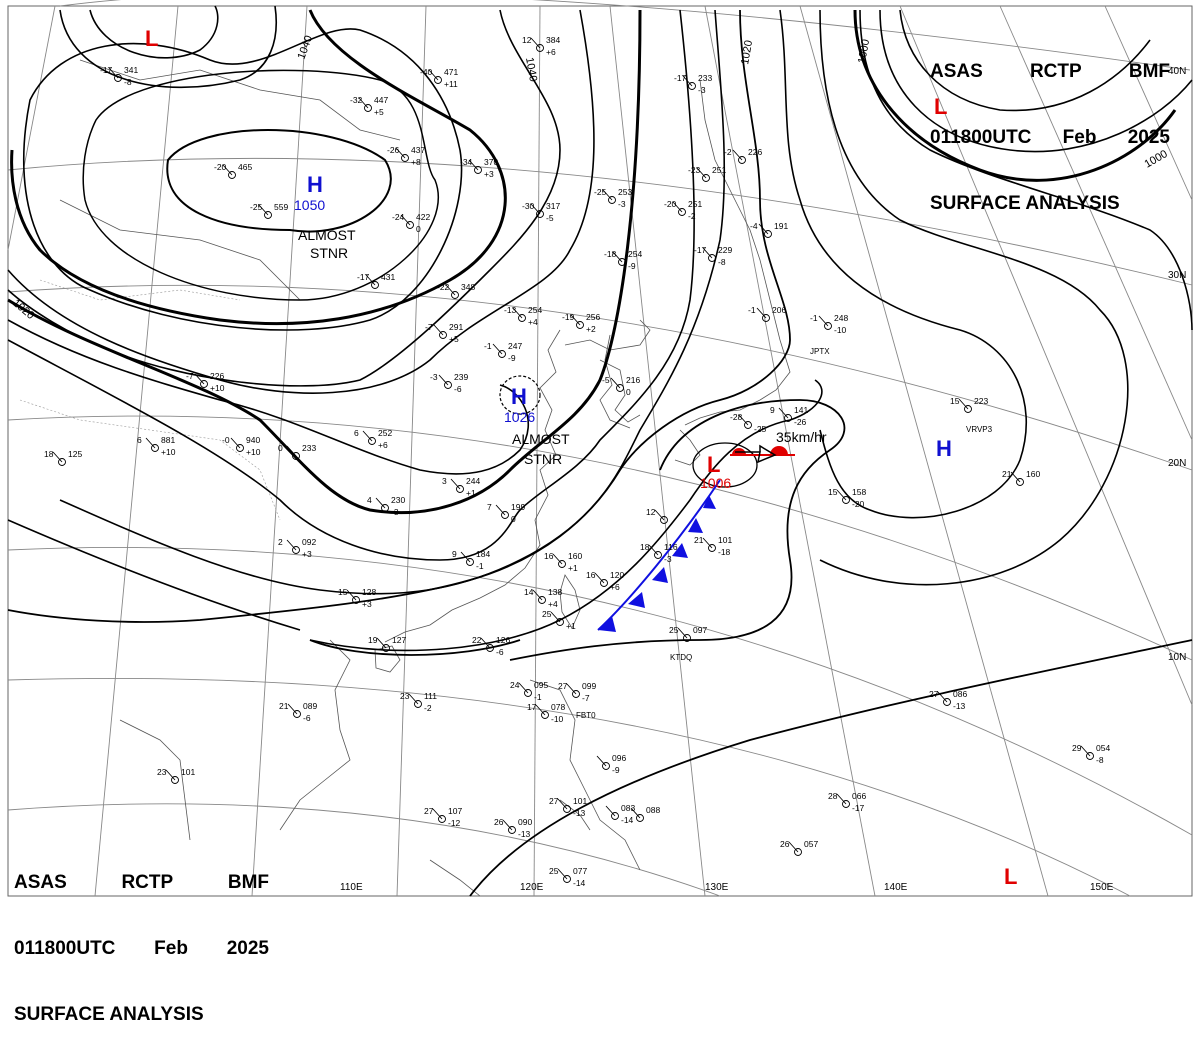 Image resolution: width=1200 pixels, height=1048 pixels. I want to click on station-temperature: -18, so click(610, 254).